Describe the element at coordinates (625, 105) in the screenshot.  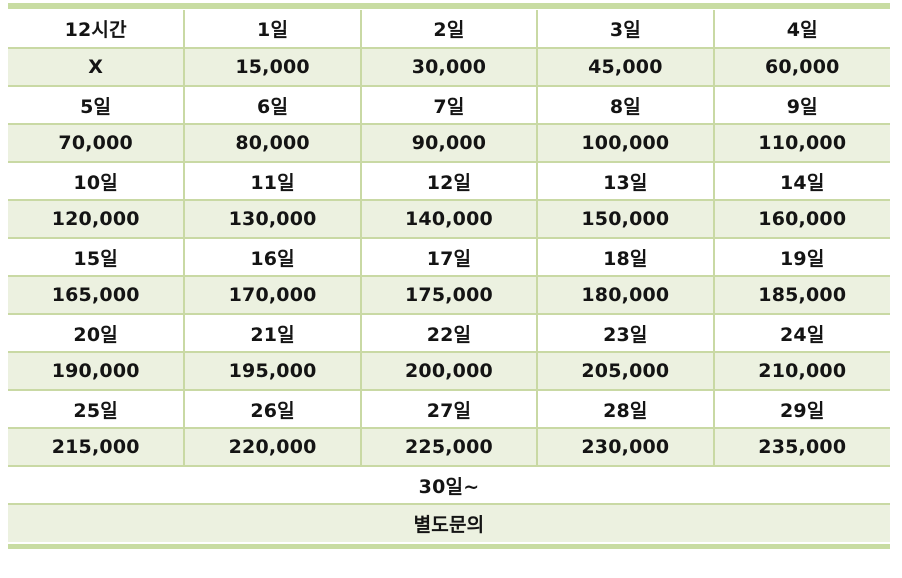
I see `day-cell: 8일` at that location.